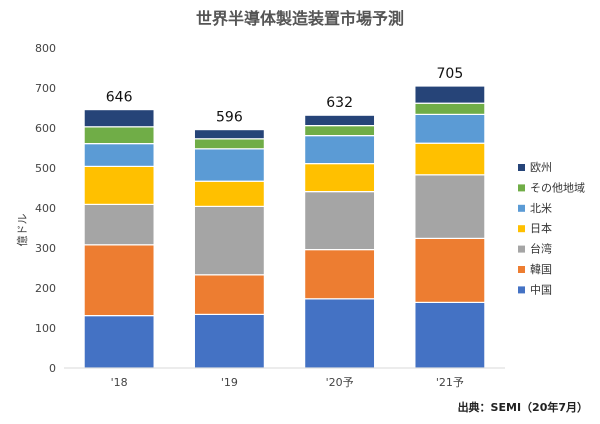 Image resolution: width=600 pixels, height=424 pixels. What do you see at coordinates (45, 48) in the screenshot?
I see `y-tick-label: 800` at bounding box center [45, 48].